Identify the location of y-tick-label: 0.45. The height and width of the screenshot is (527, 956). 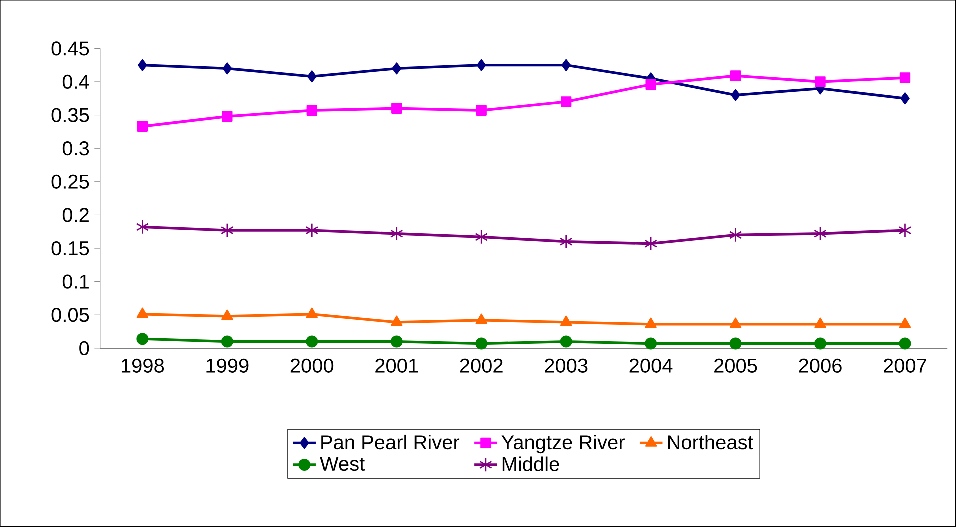
(71, 48).